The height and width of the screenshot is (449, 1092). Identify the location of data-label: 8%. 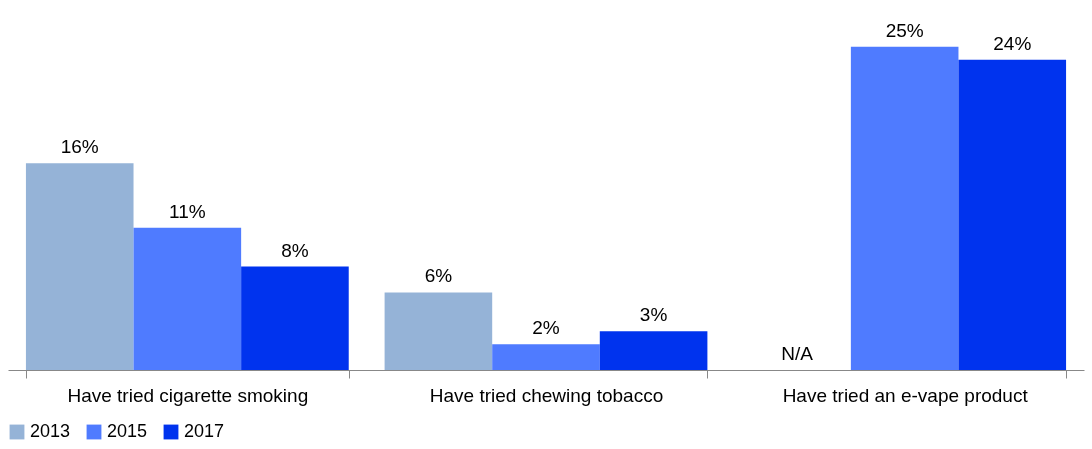
(295, 250).